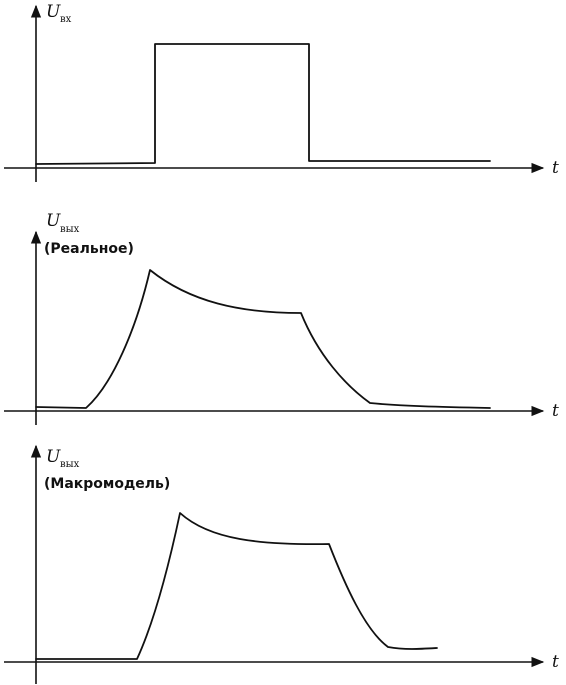 Image resolution: width=566 pixels, height=685 pixels. I want to click on panel-caption: (Реальное), so click(89, 249).